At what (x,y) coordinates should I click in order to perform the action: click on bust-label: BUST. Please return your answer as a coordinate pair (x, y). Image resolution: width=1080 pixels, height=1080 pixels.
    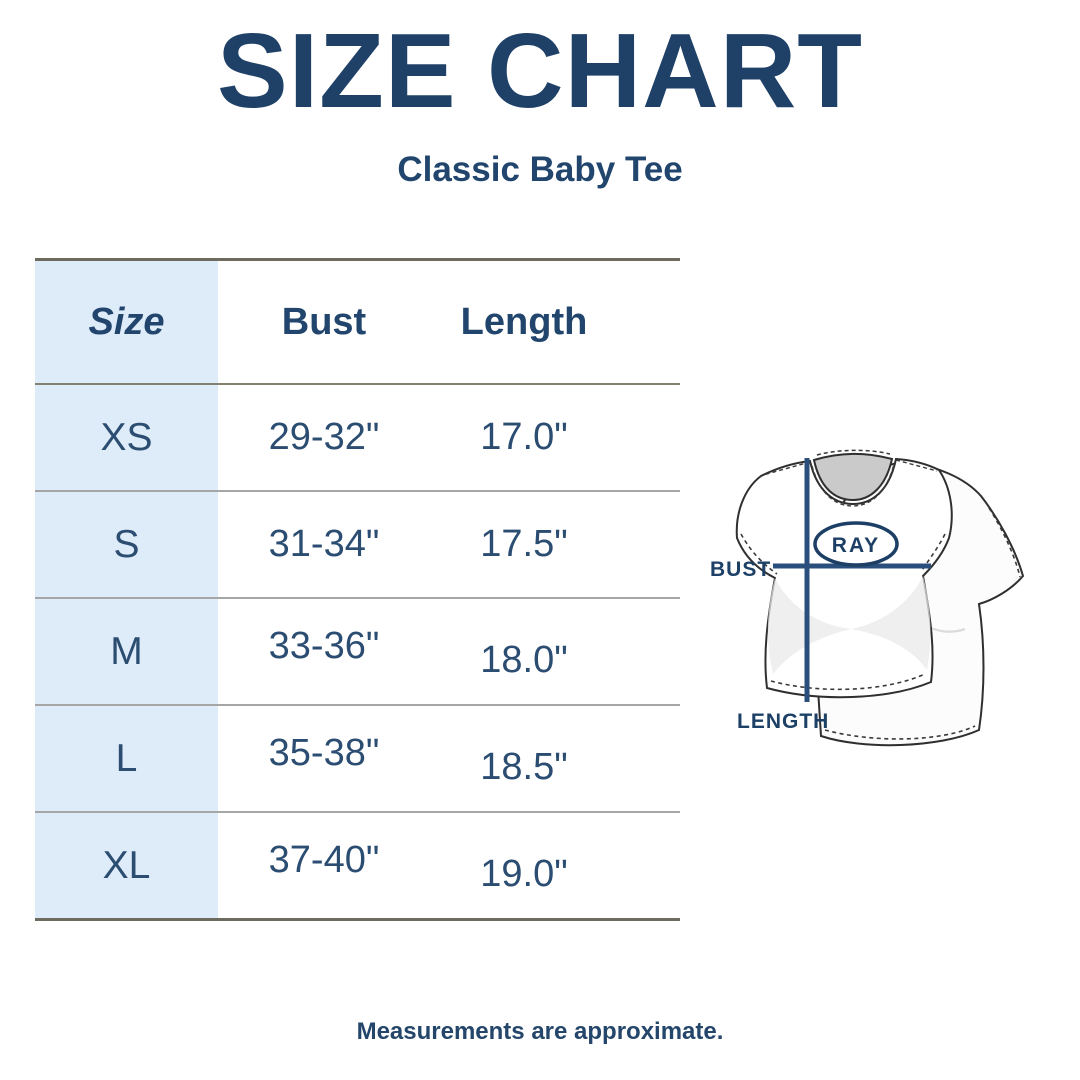
    Looking at the image, I should click on (740, 569).